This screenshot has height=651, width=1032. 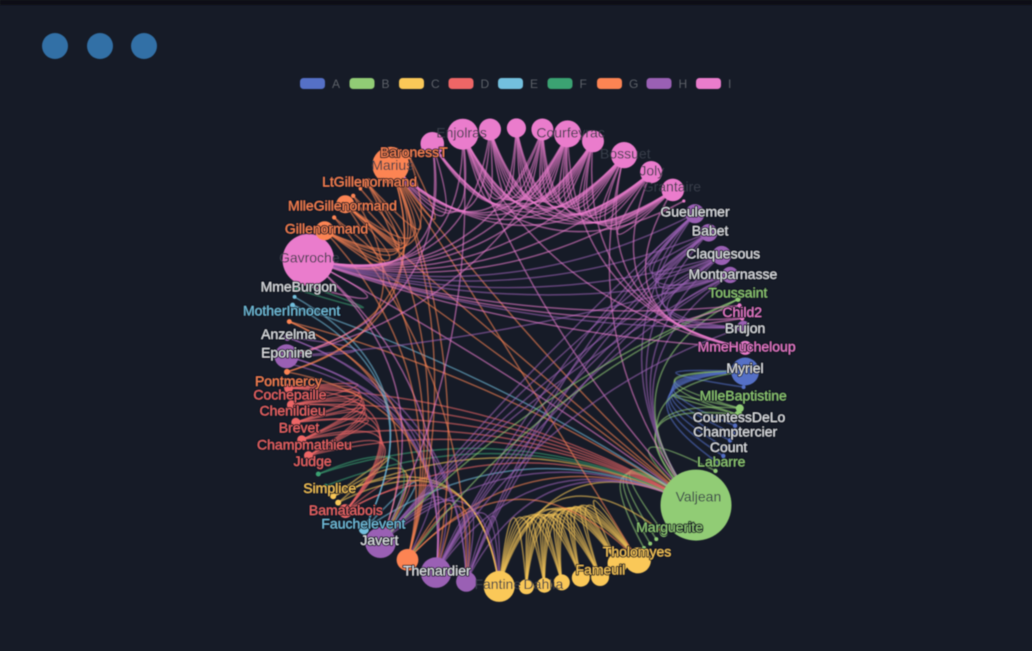 I want to click on svg-text: MmeHucheloup, so click(x=747, y=346).